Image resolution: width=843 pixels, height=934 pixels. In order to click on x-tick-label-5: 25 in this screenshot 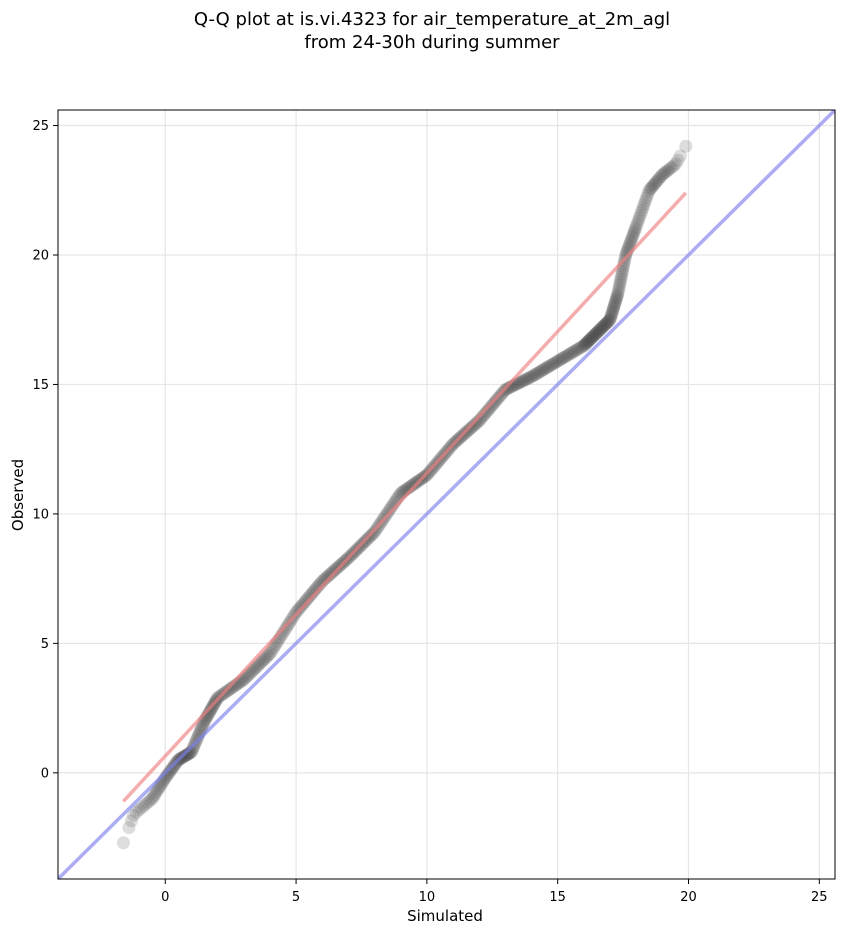, I will do `click(819, 897)`.